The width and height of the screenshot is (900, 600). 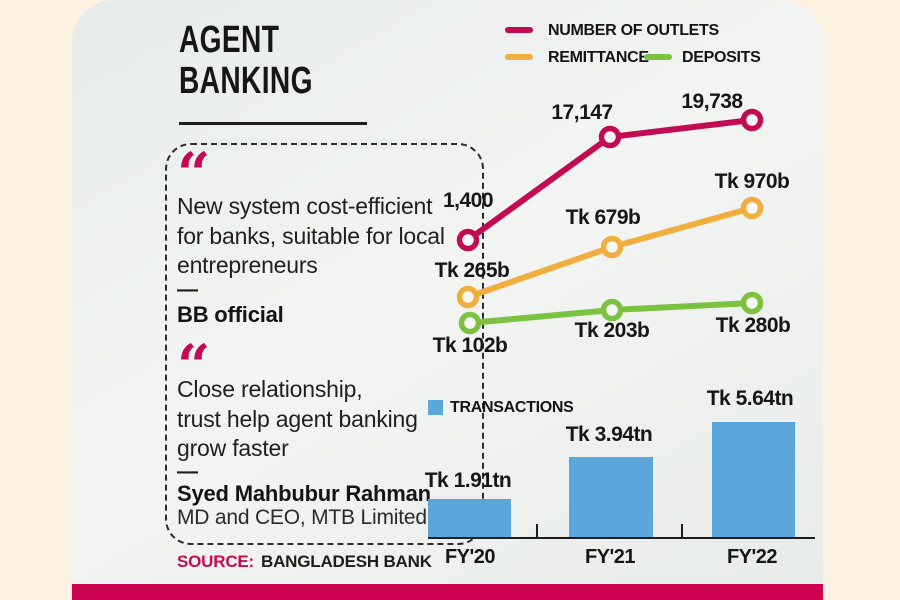 I want to click on remittance-legend-line-icon, so click(x=519, y=57).